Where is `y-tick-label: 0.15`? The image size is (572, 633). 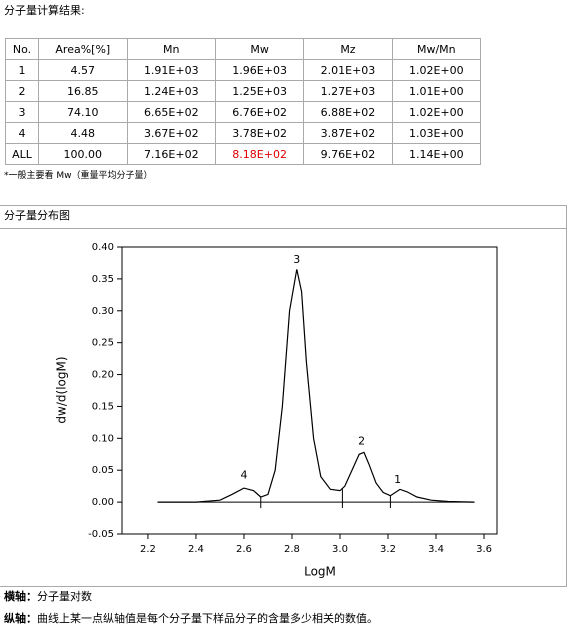 y-tick-label: 0.15 is located at coordinates (103, 406).